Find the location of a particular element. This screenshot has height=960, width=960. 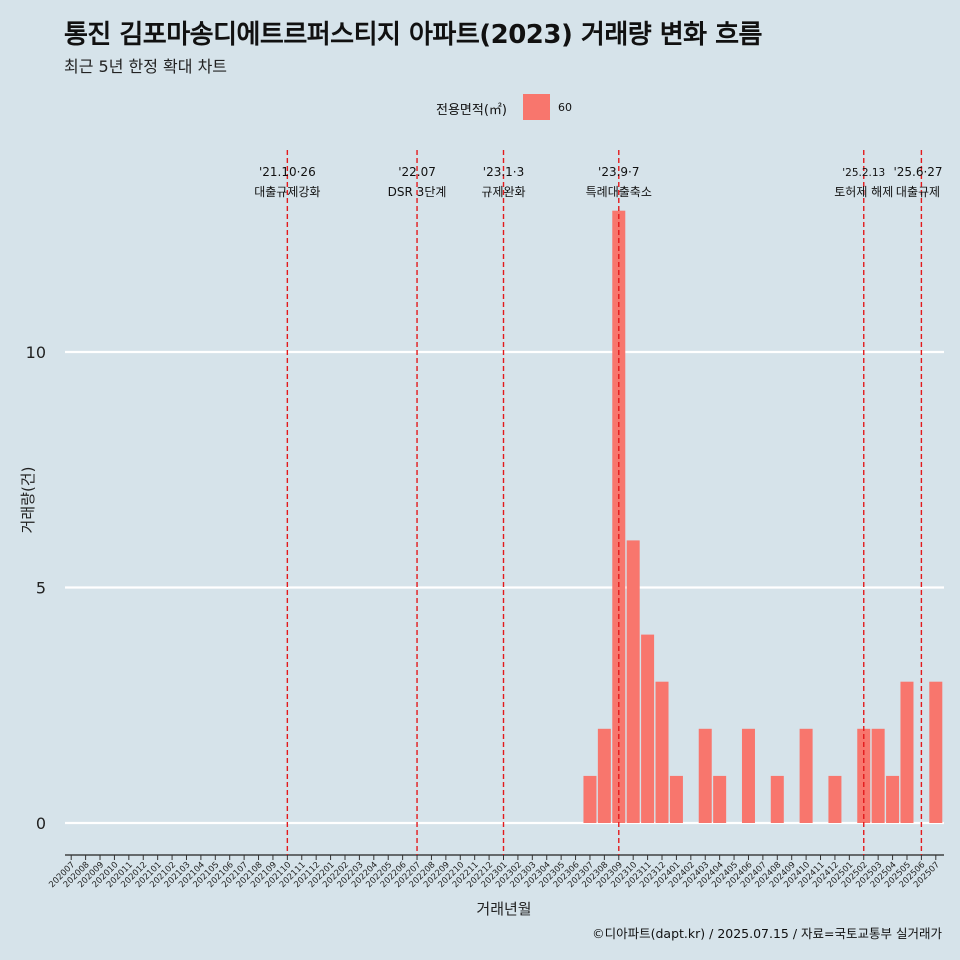

event-name-label: 규제완화 is located at coordinates (503, 192).